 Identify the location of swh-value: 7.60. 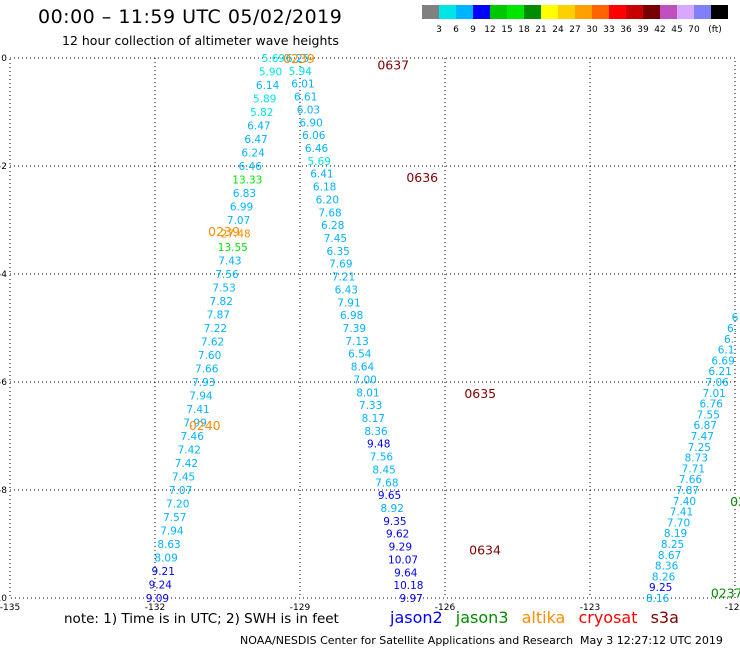
(209, 356).